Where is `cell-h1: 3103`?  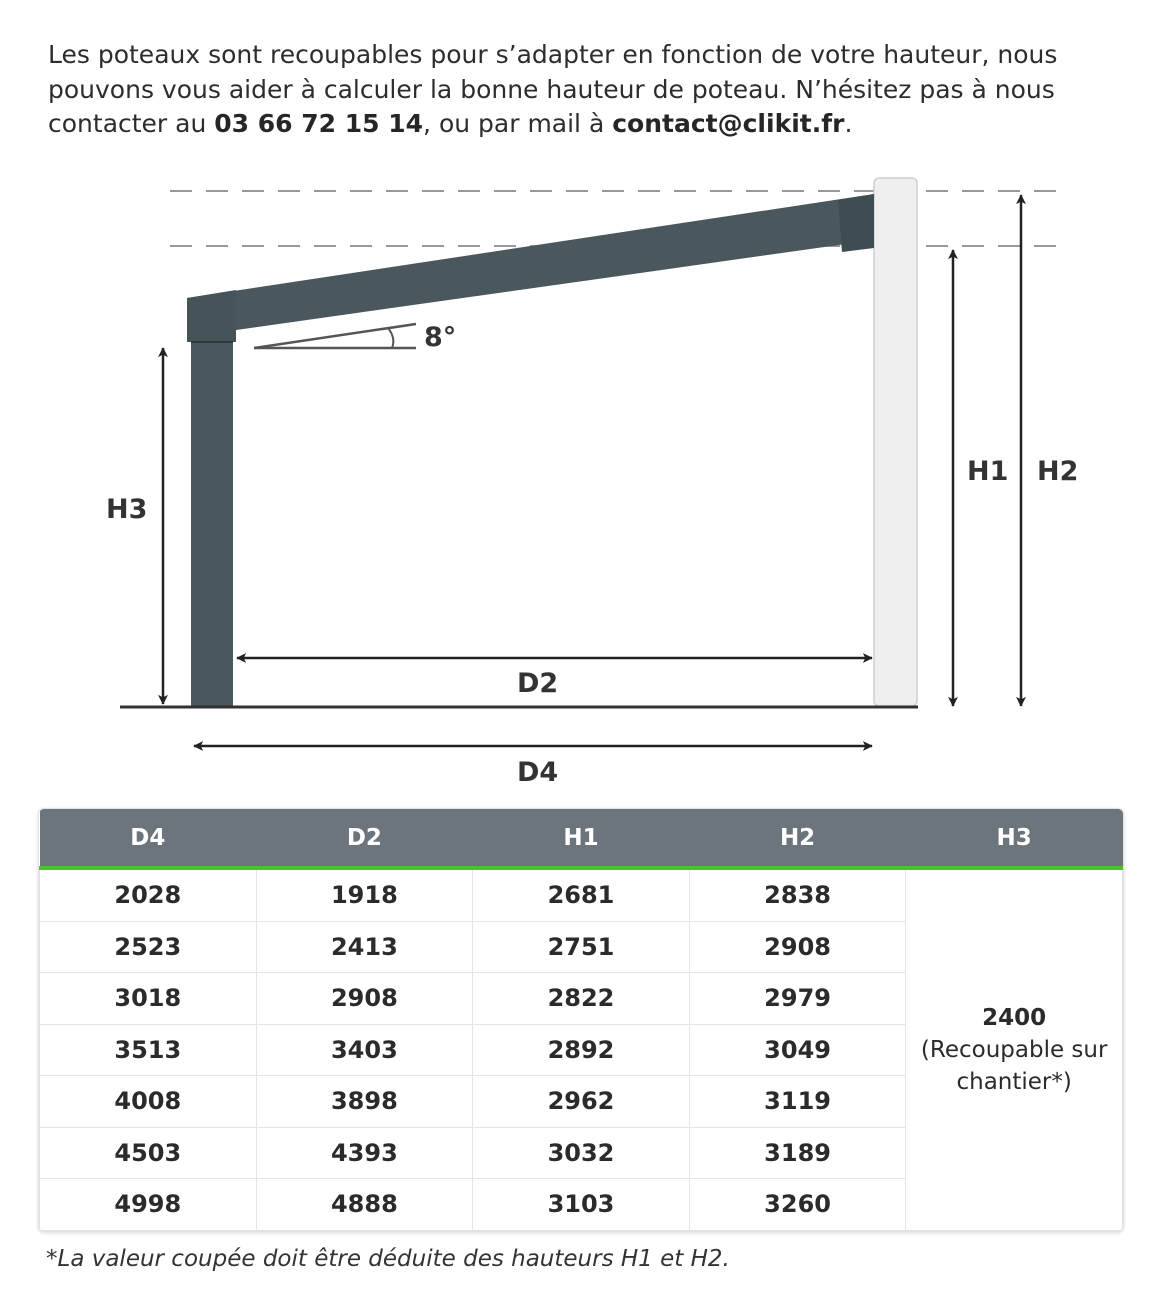 cell-h1: 3103 is located at coordinates (581, 1204).